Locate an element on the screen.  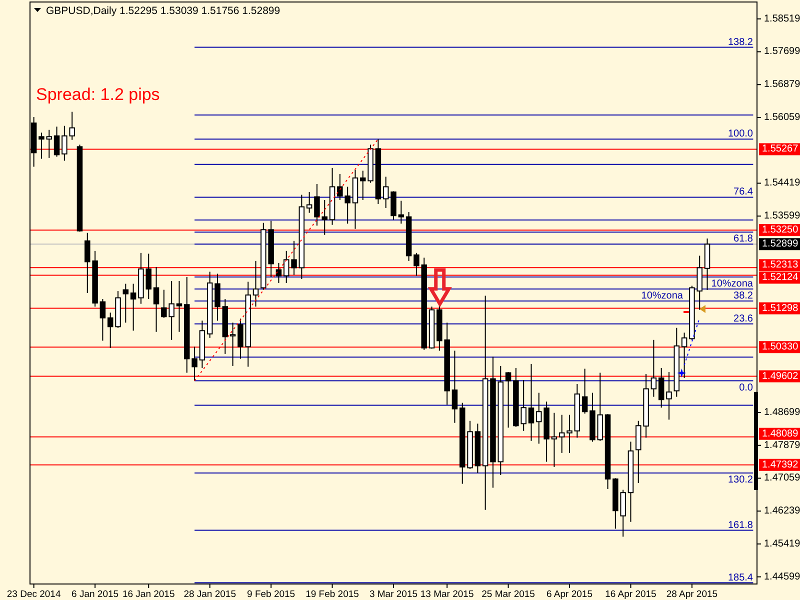
y-tick-label: 1.53599 is located at coordinates (782, 216).